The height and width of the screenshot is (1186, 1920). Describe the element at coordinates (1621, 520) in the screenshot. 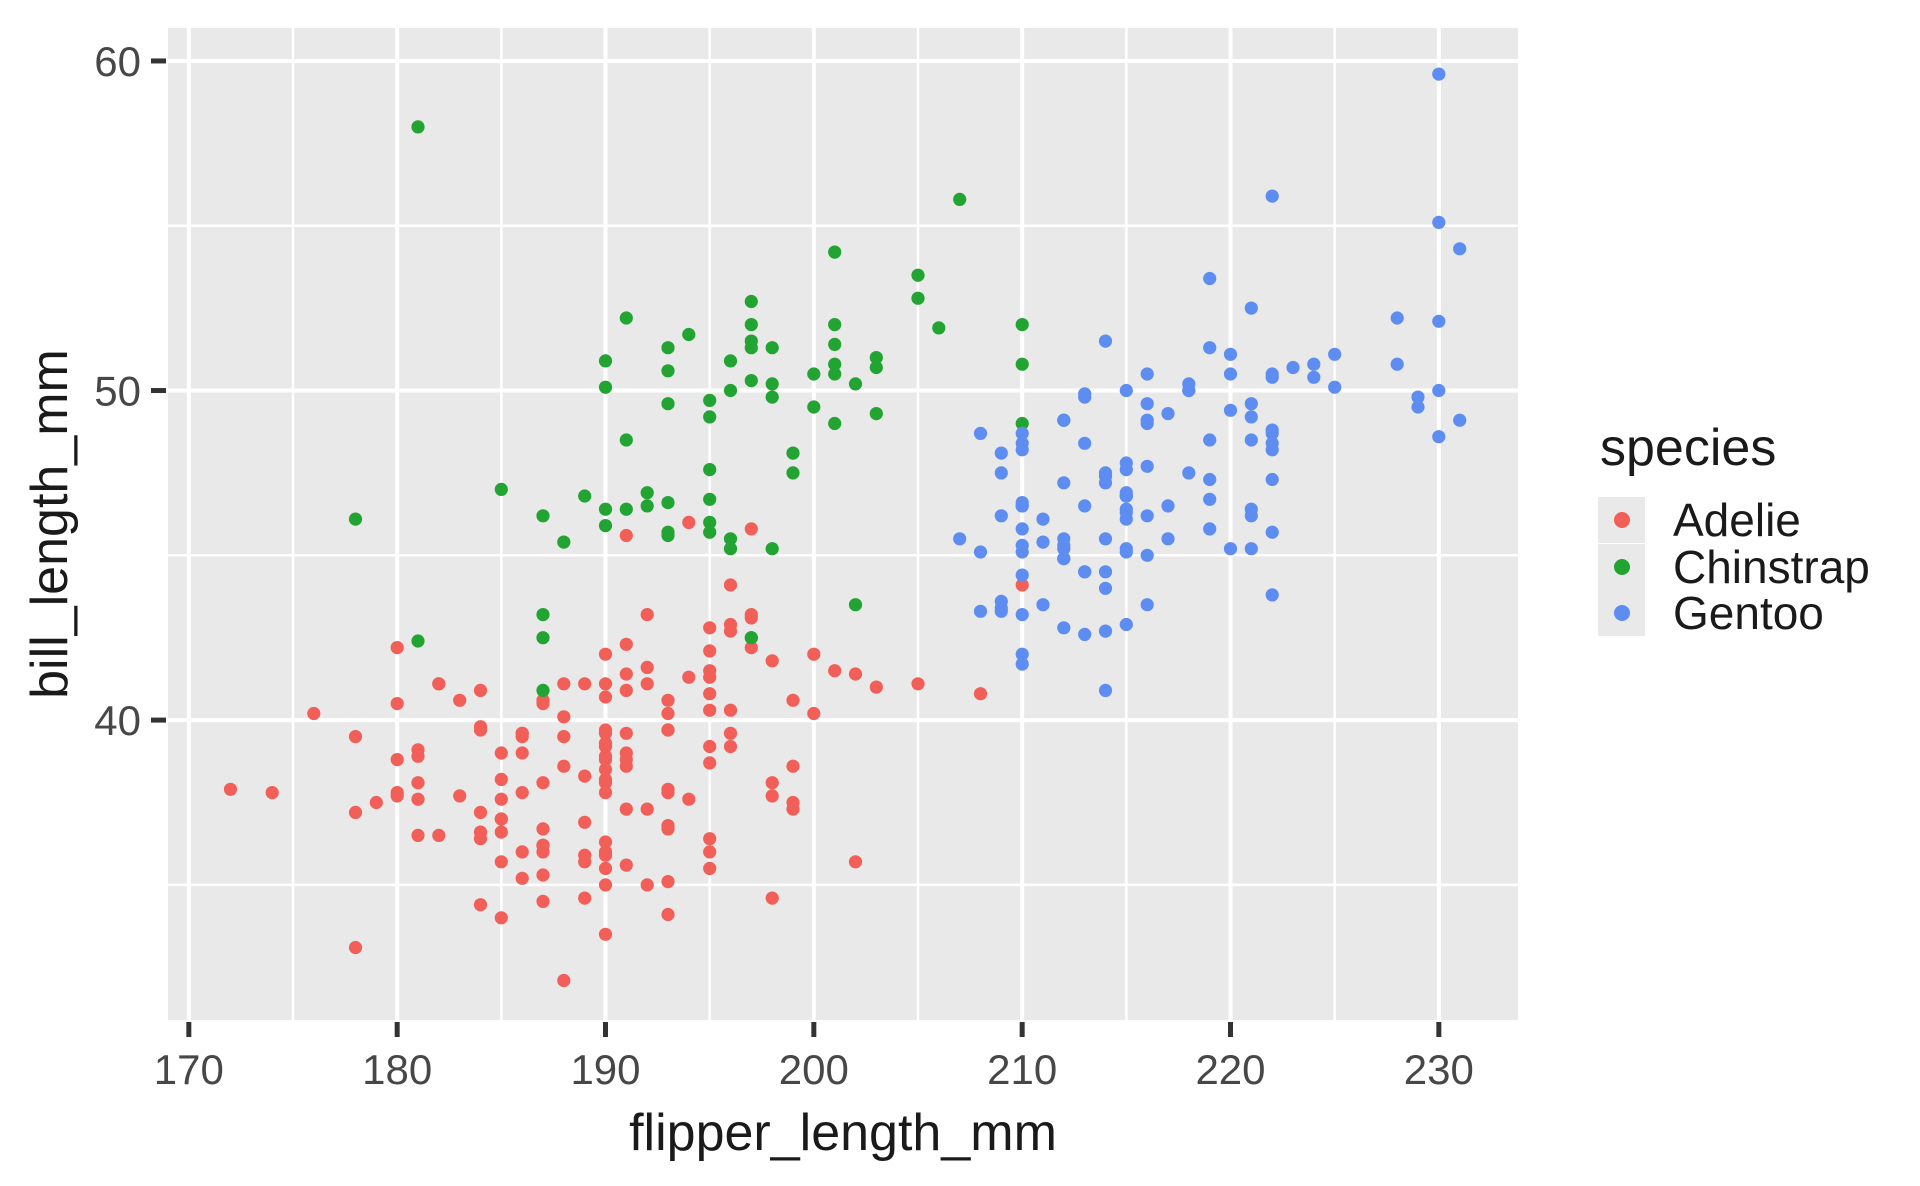

I see `legend-dot-adelie` at that location.